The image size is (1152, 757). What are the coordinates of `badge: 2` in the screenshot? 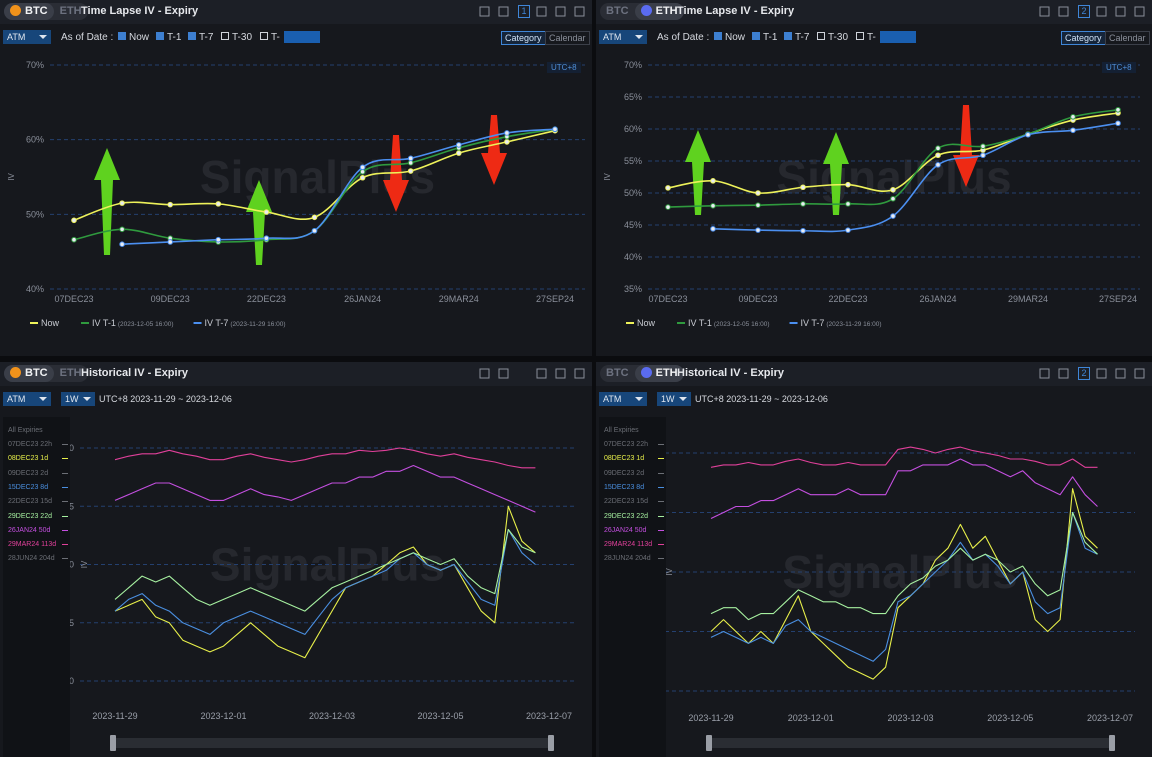 It's located at (1084, 11).